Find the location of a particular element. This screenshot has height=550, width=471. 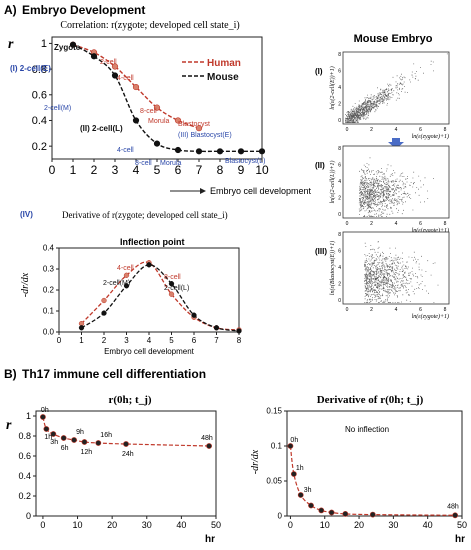

y-tick-label: 1 is located at coordinates (28, 416).